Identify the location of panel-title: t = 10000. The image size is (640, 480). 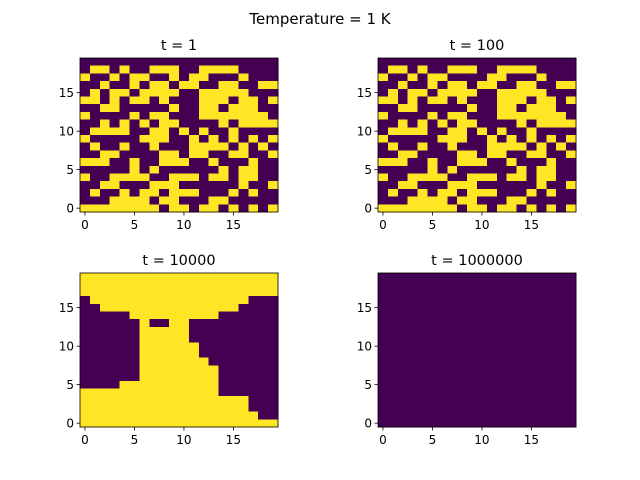
(178, 261).